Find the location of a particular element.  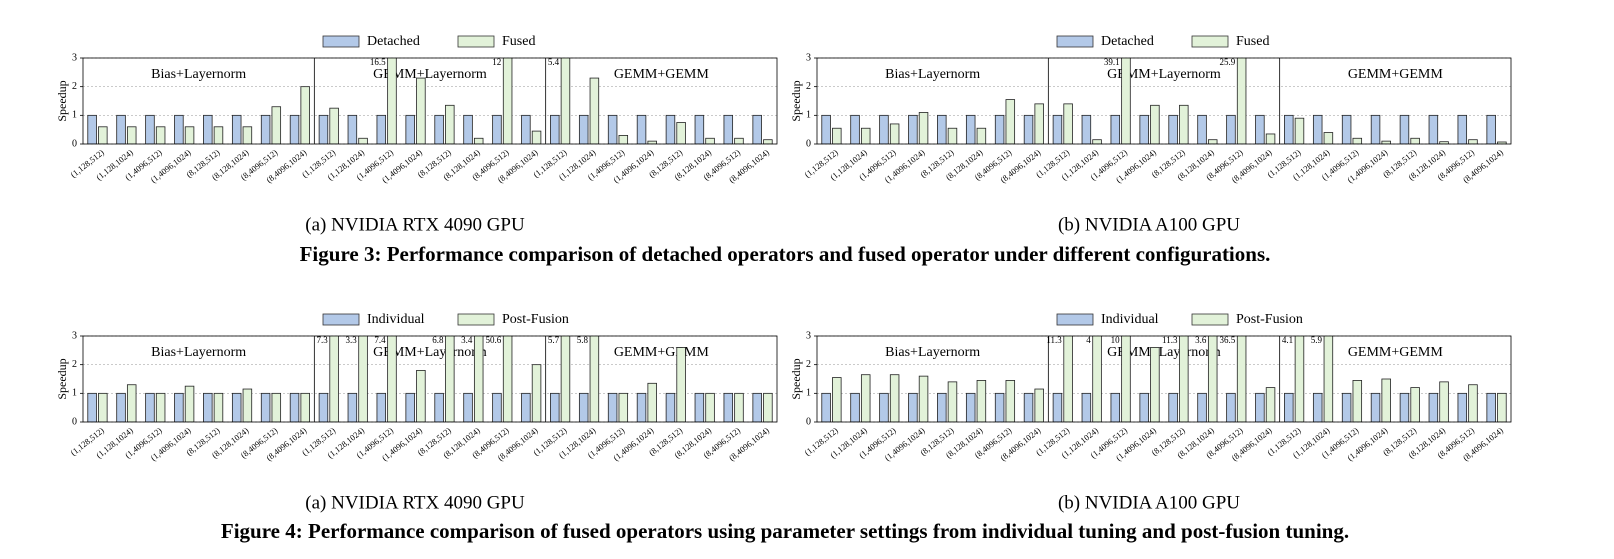

value-label: 5.7 is located at coordinates (554, 340).